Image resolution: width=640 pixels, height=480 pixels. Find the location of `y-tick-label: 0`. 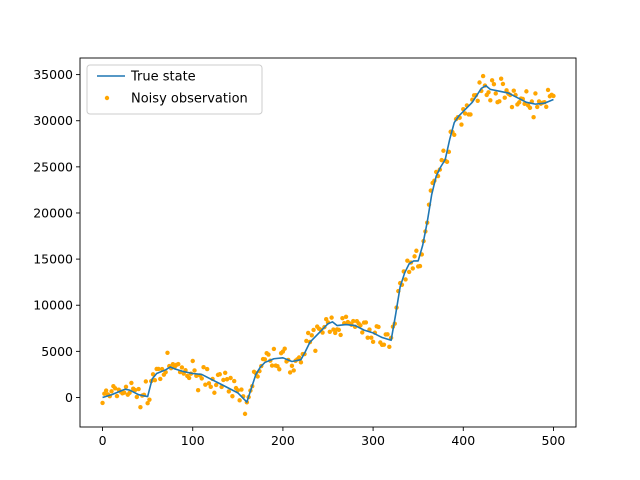

y-tick-label: 0 is located at coordinates (69, 397).